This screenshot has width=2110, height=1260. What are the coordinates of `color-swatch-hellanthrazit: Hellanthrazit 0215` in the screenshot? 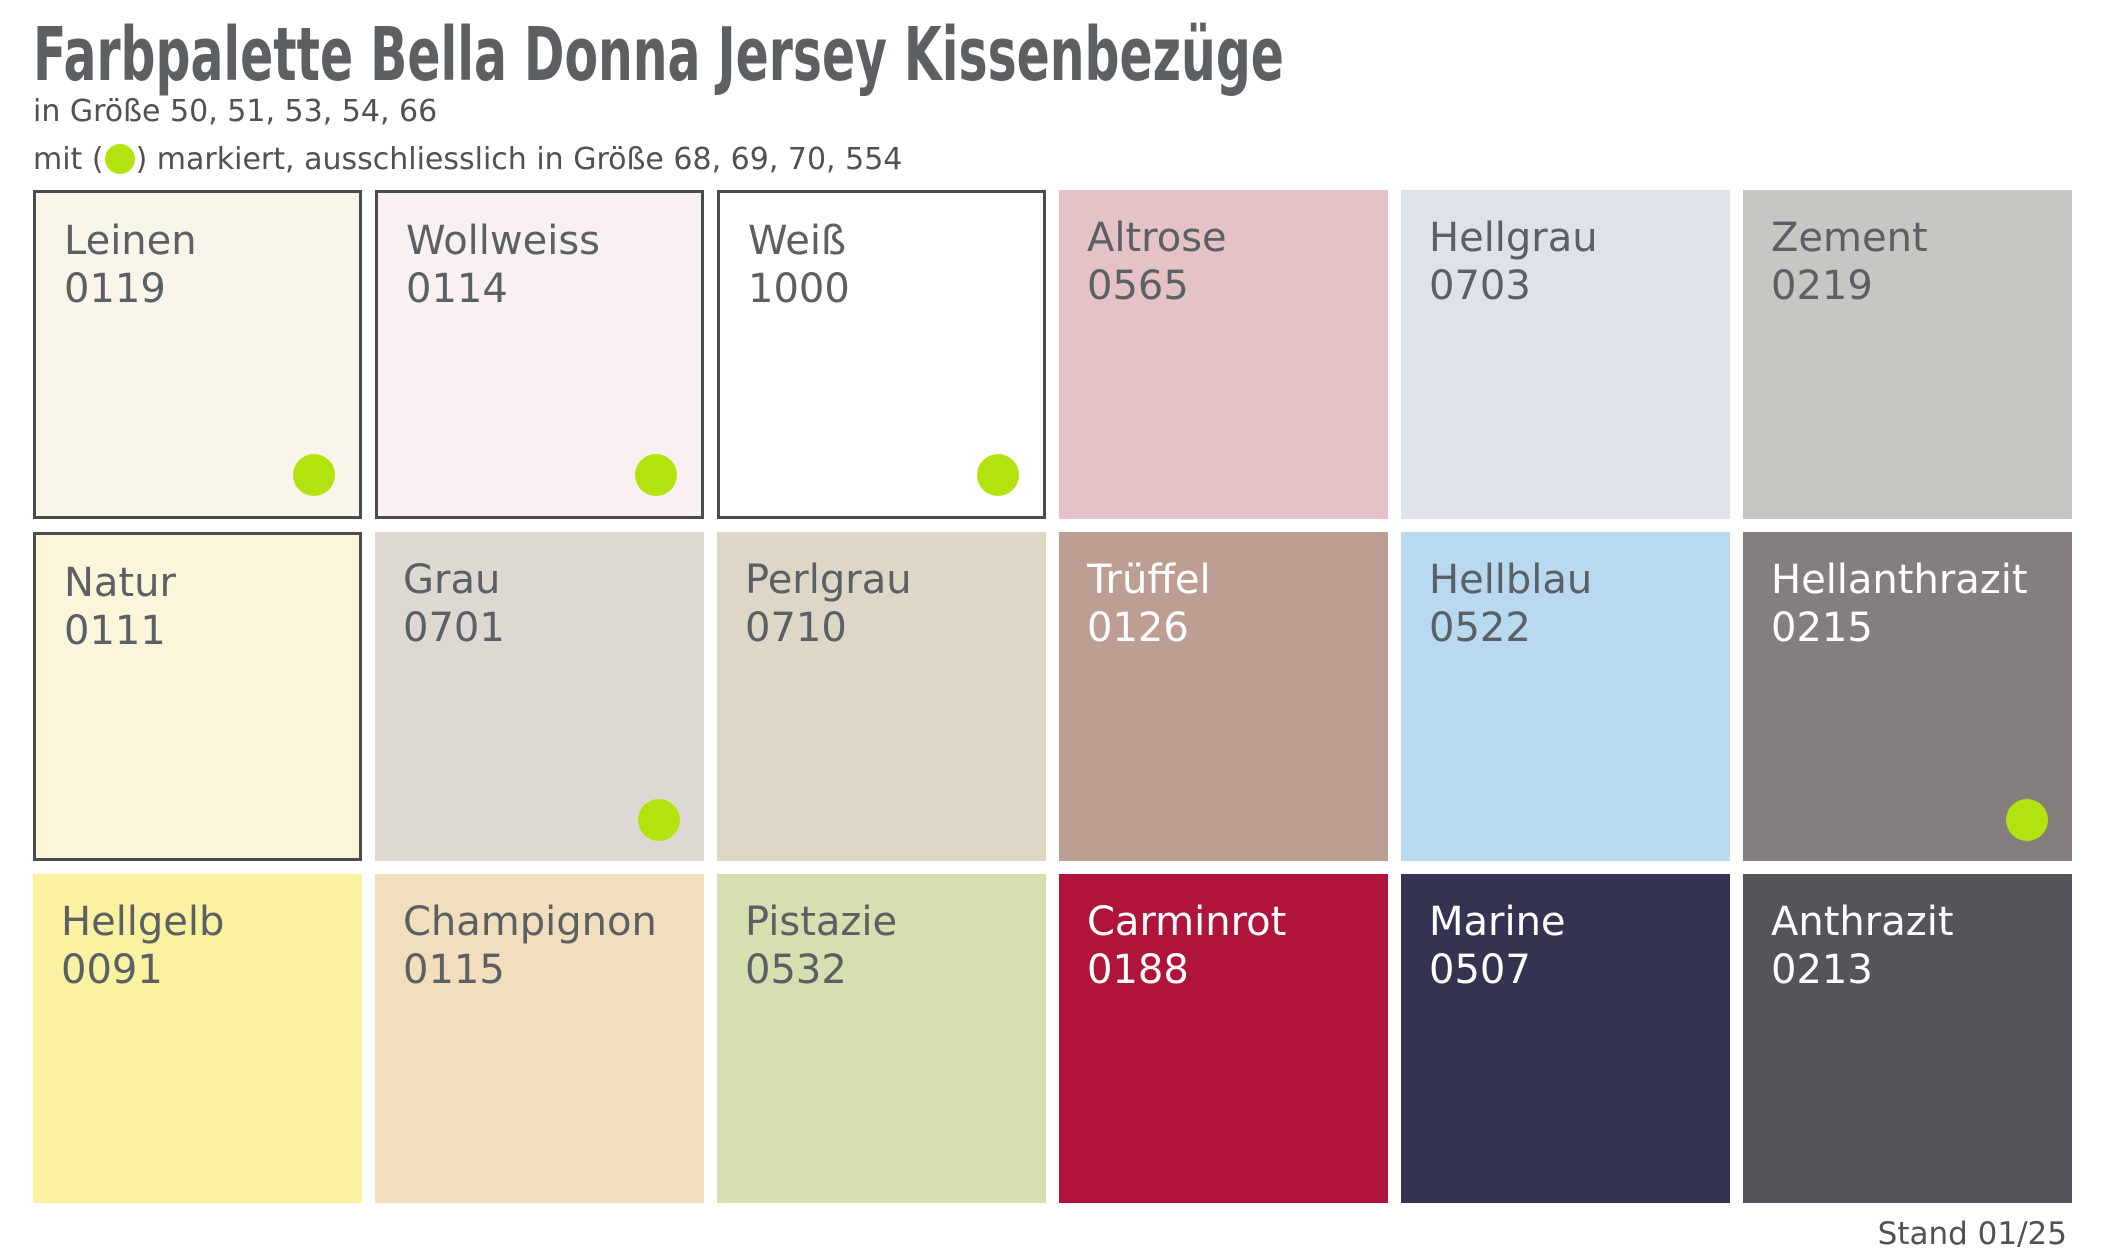 It's located at (1907, 696).